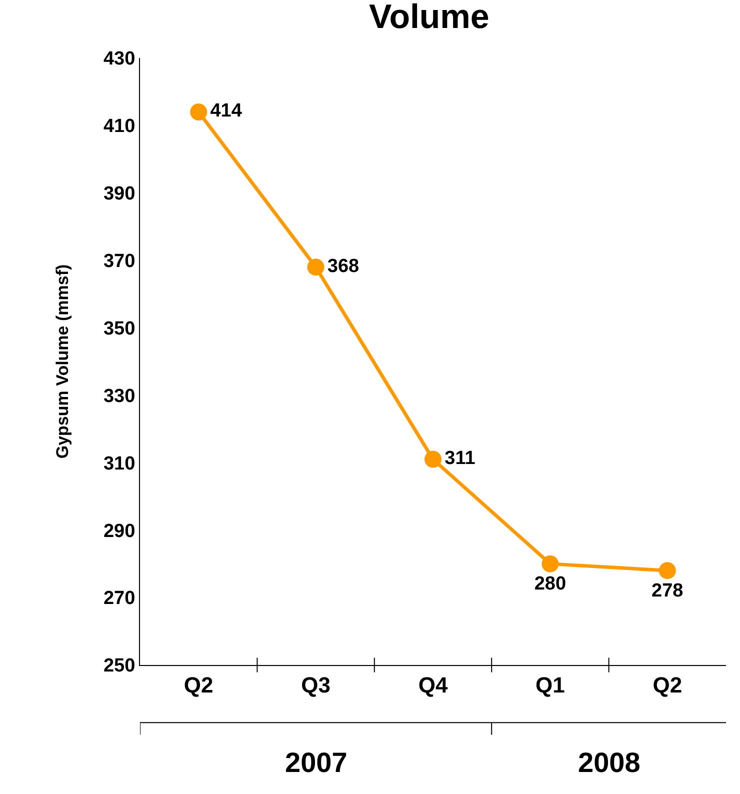 This screenshot has width=740, height=794. I want to click on y-tick-label: 330, so click(119, 396).